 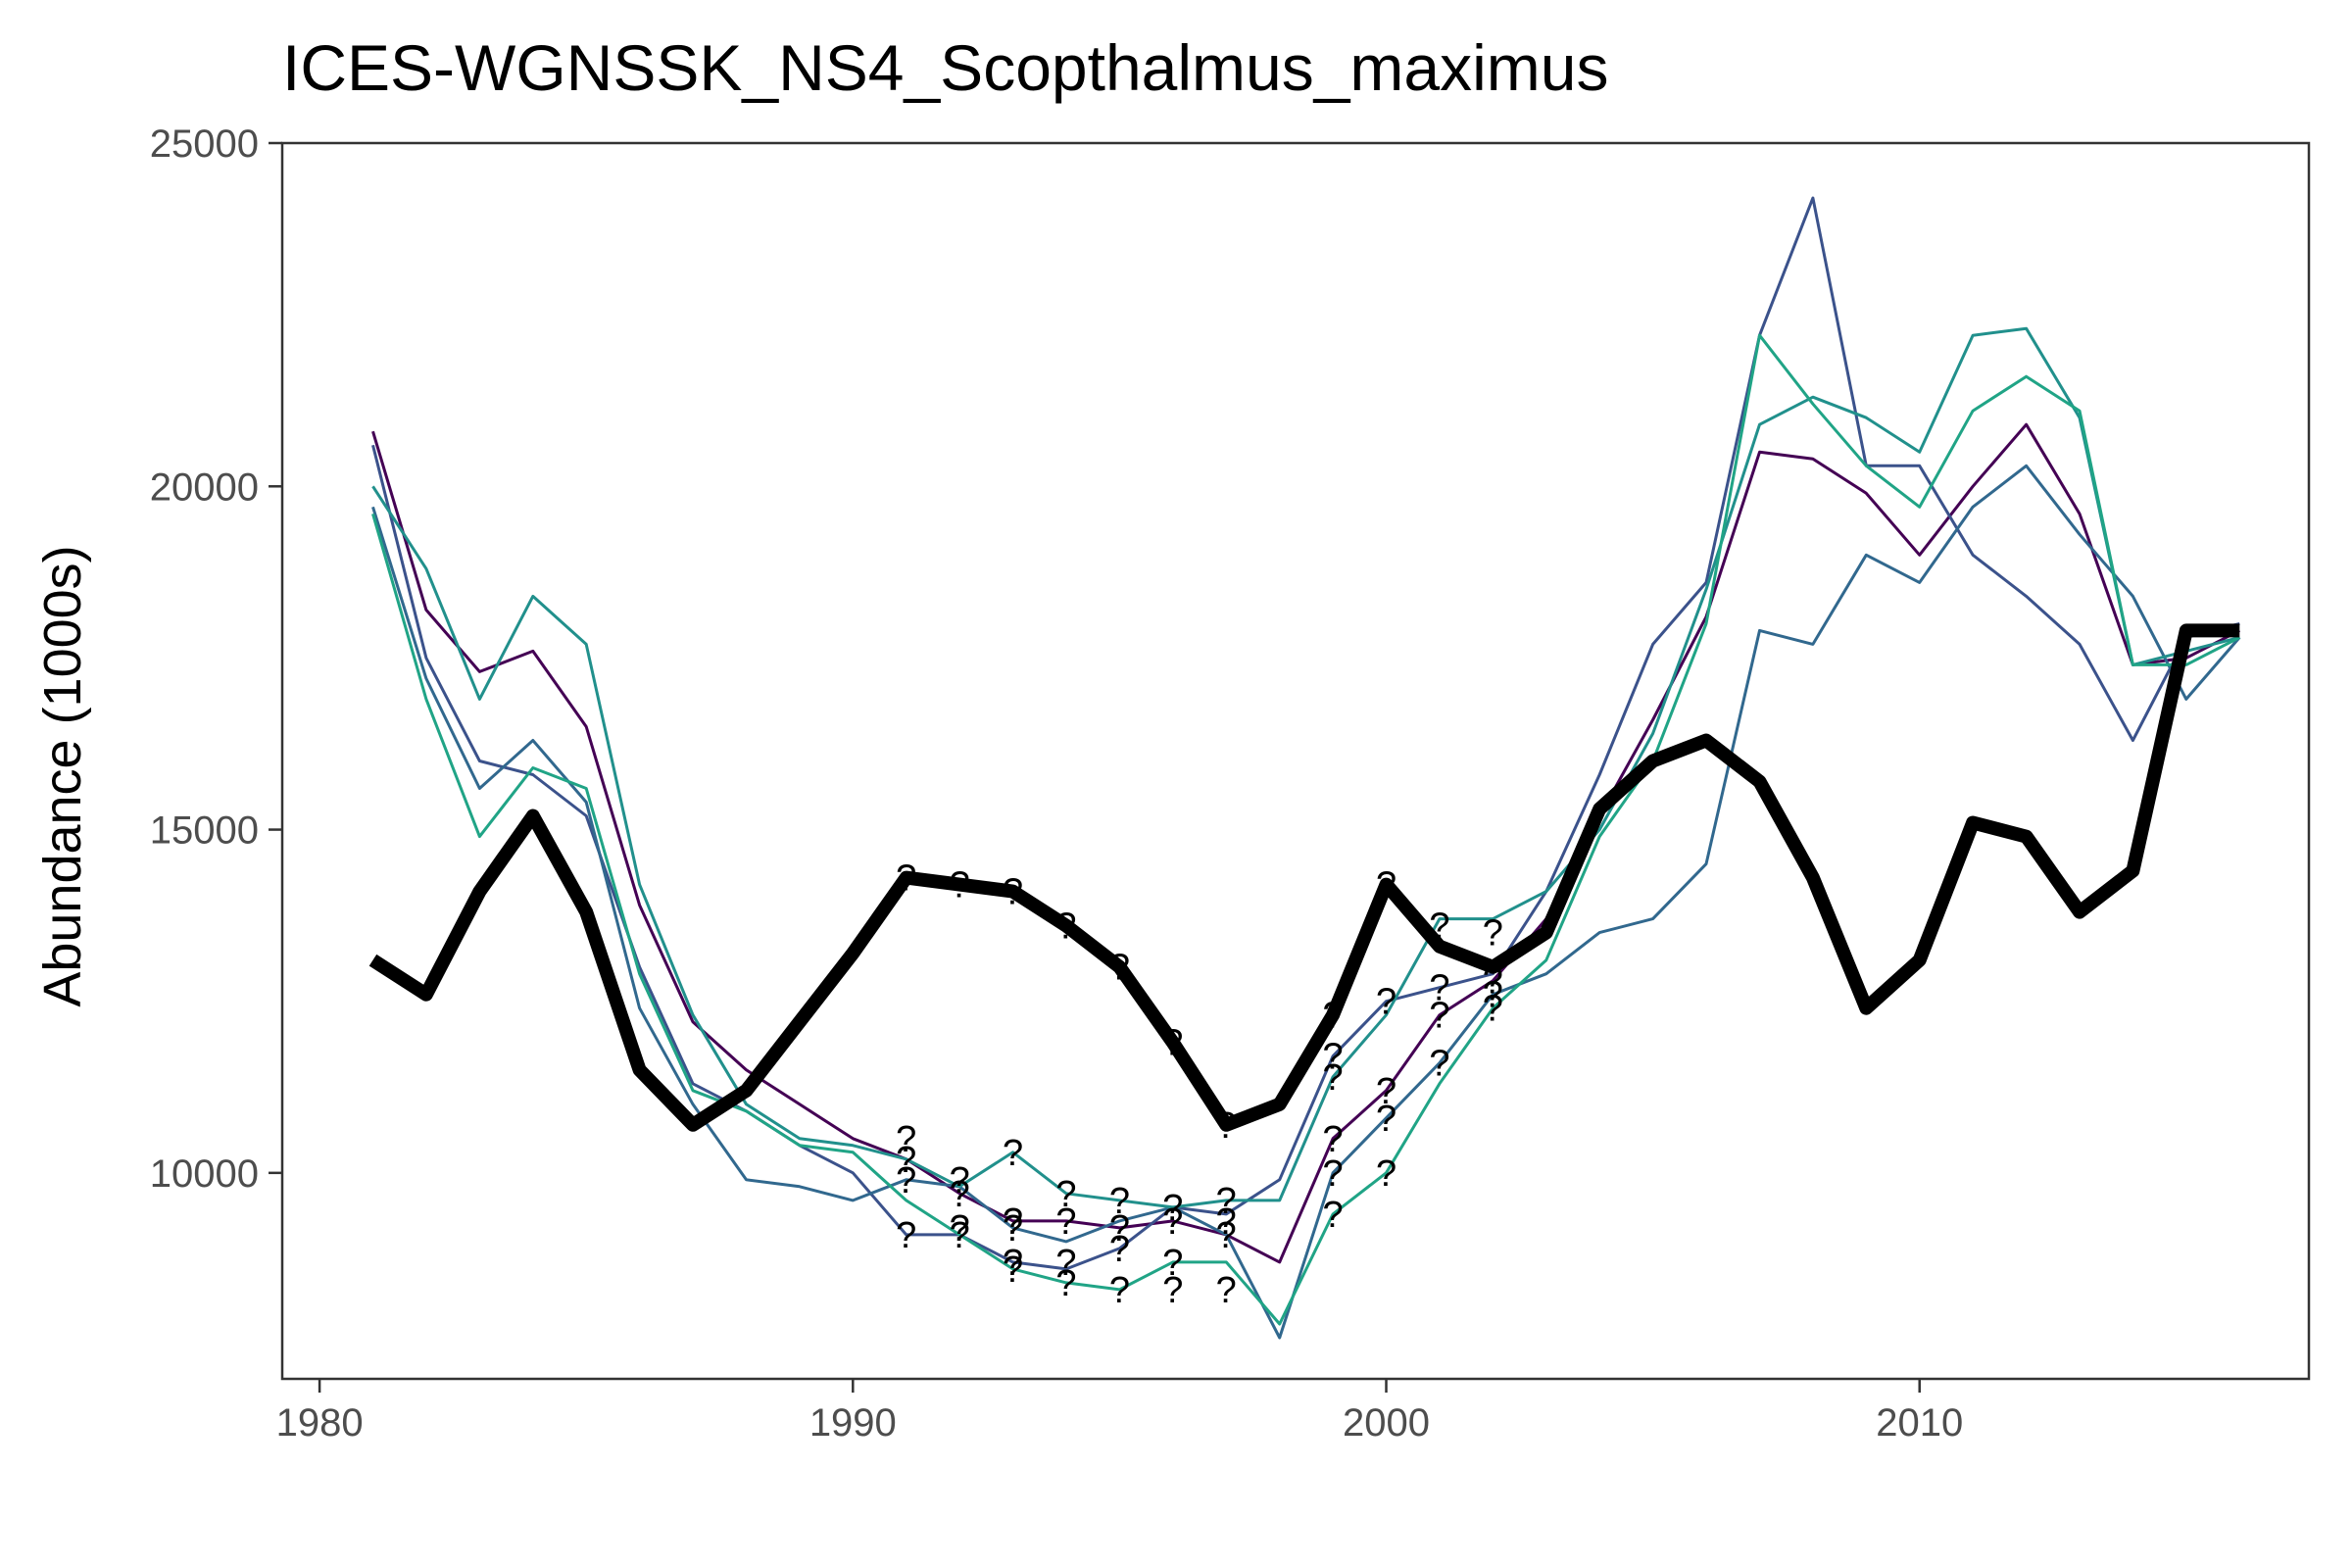 What do you see at coordinates (945, 67) in the screenshot?
I see `chart-title: ICES-WGNSSK_NS4_Scopthalmus_maximus` at bounding box center [945, 67].